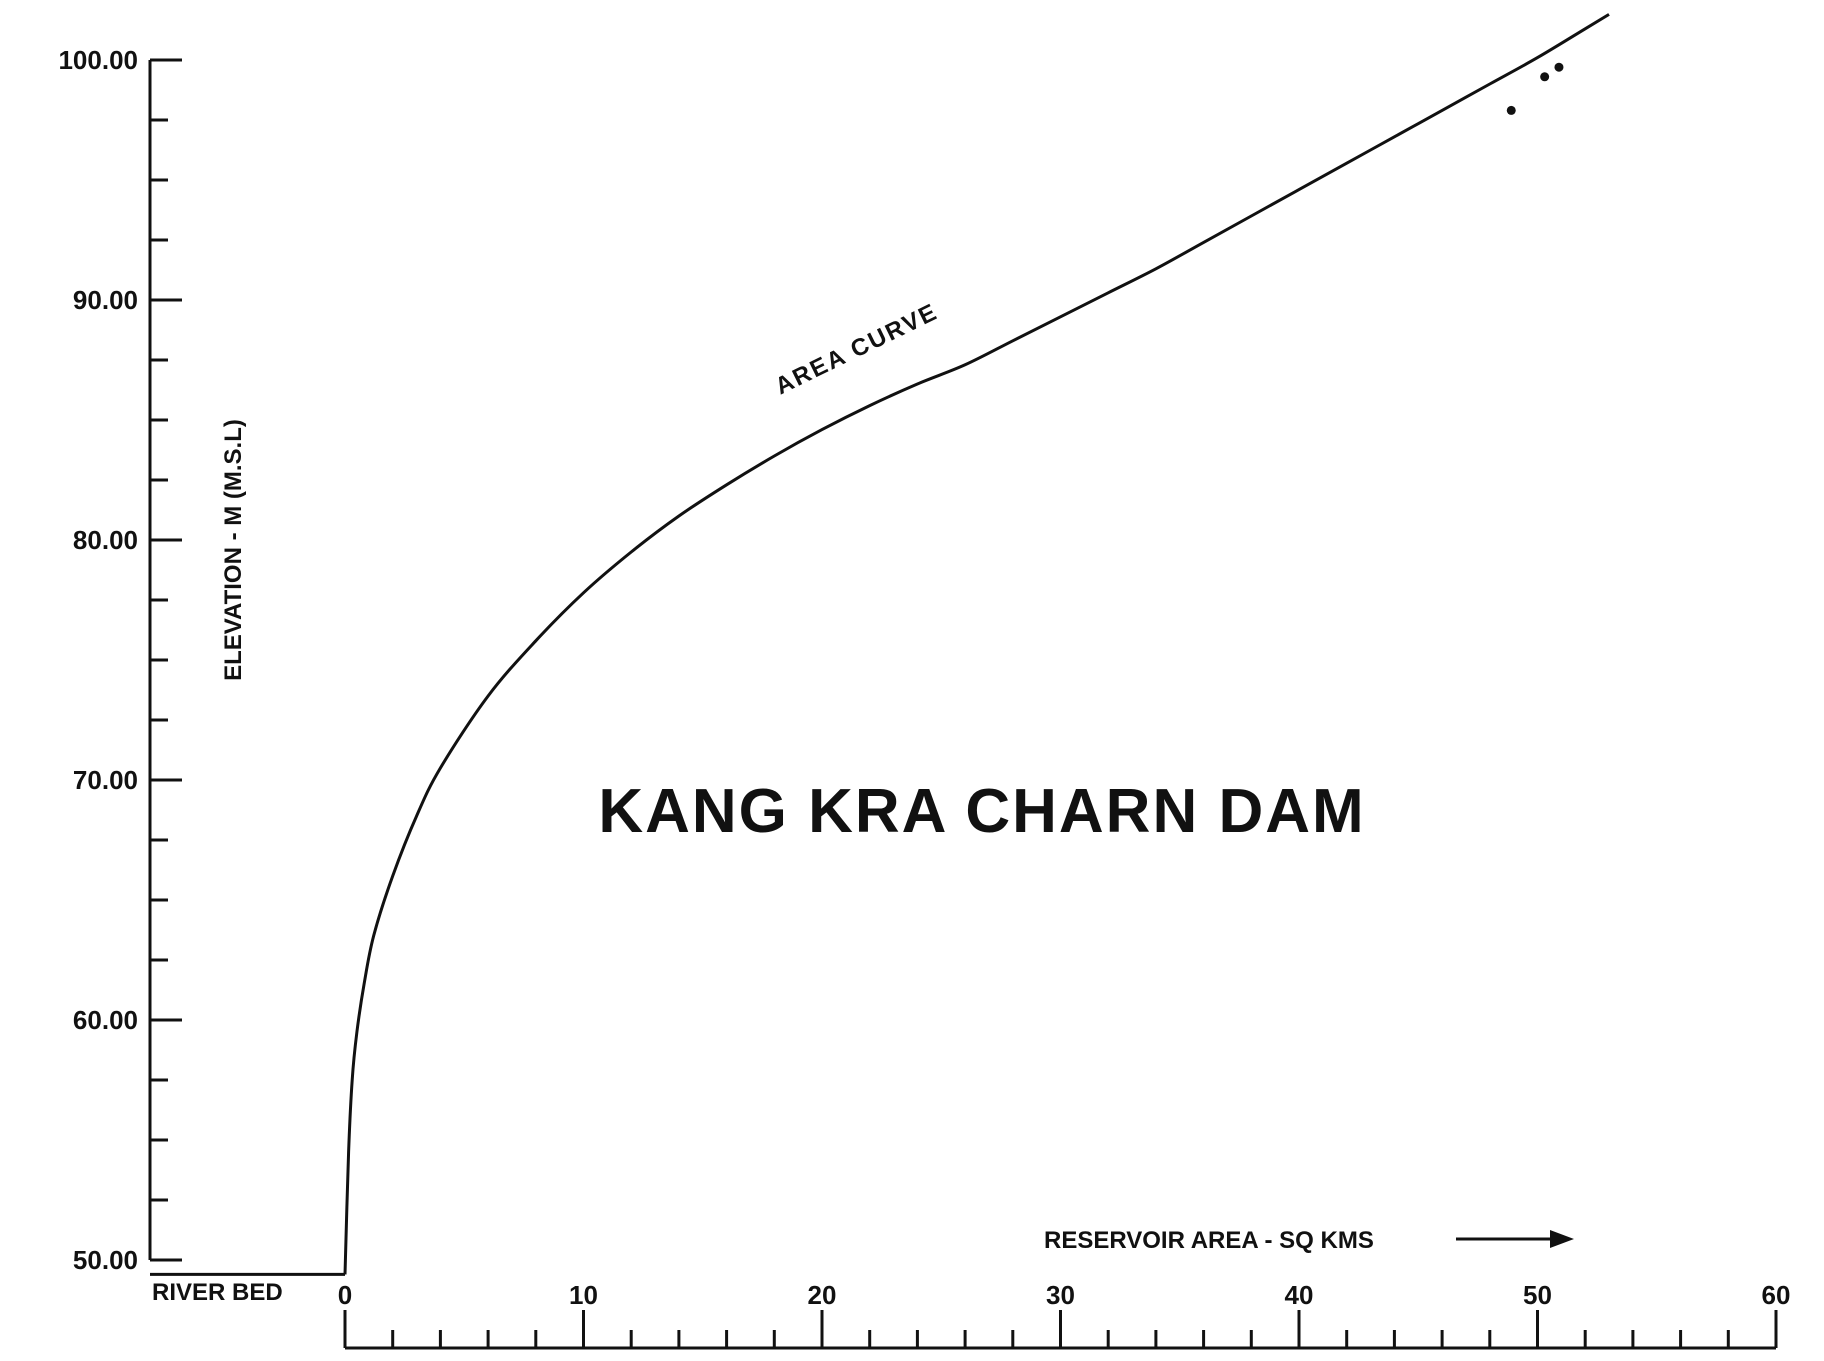  I want to click on x-tick-label: 40, so click(1299, 1295).